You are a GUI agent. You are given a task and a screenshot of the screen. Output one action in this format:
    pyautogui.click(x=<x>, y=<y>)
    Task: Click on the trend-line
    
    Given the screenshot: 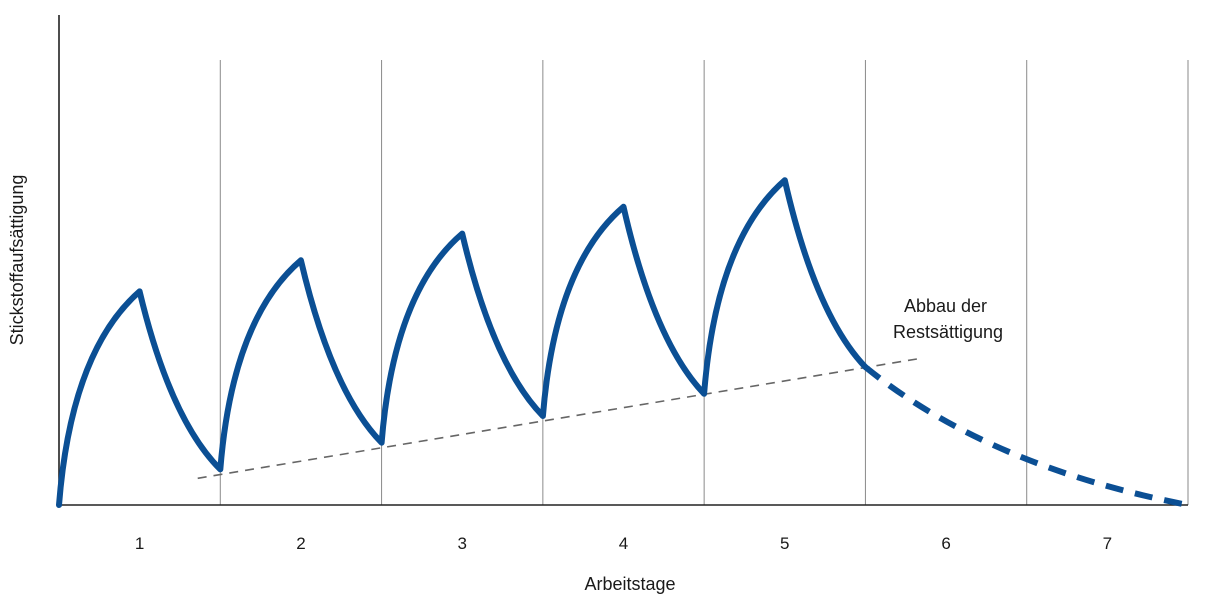 What is the action you would take?
    pyautogui.click(x=560, y=418)
    